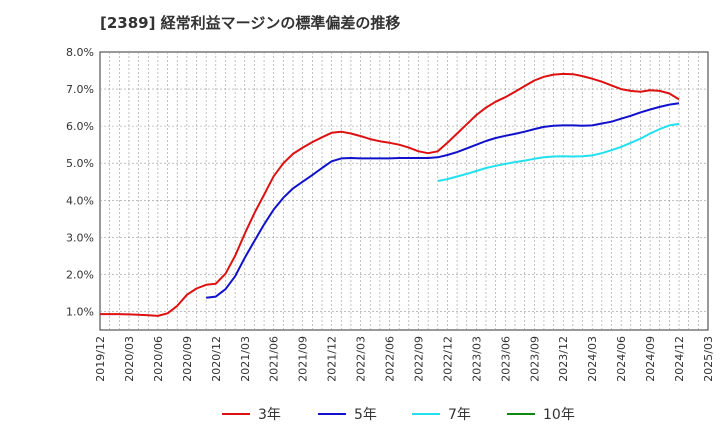 The height and width of the screenshot is (440, 720). What do you see at coordinates (80, 126) in the screenshot?
I see `y-tick-label: 6.0%` at bounding box center [80, 126].